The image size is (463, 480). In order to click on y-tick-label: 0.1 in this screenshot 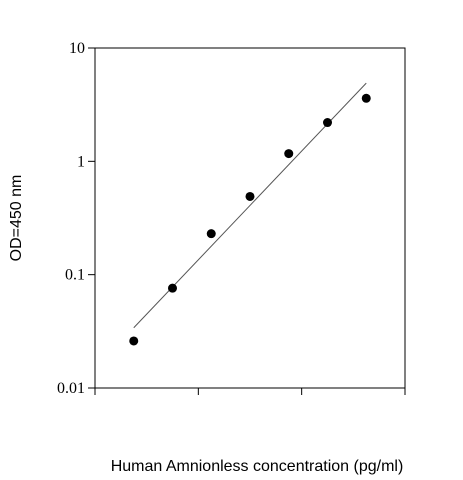, I will do `click(75, 275)`.